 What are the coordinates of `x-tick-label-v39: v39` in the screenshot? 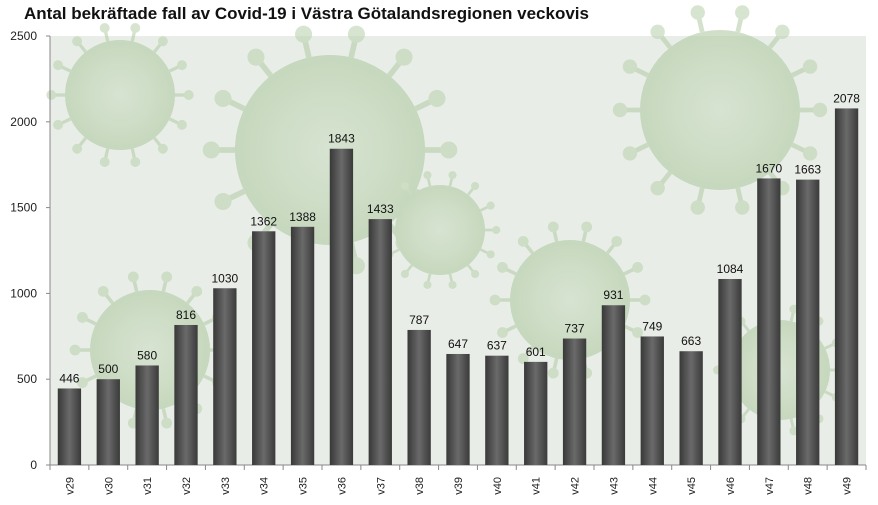 It's located at (459, 486).